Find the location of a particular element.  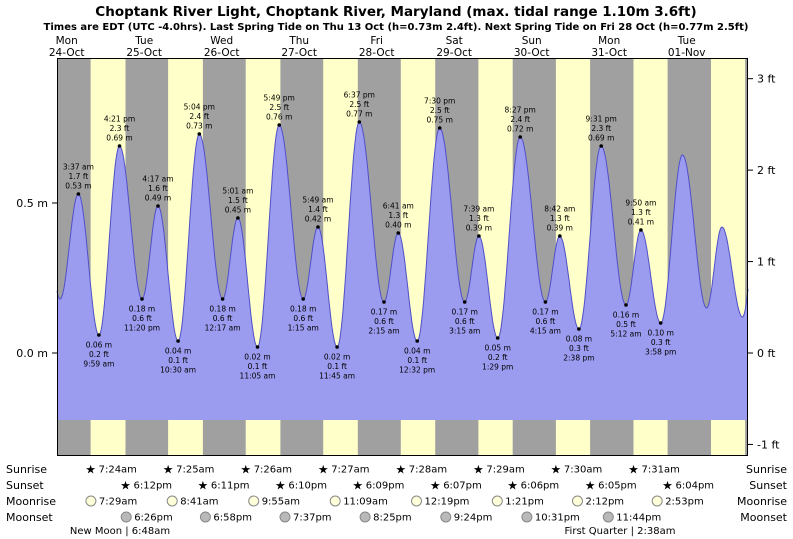

tide-annotation-line: 12:17 am is located at coordinates (223, 328).